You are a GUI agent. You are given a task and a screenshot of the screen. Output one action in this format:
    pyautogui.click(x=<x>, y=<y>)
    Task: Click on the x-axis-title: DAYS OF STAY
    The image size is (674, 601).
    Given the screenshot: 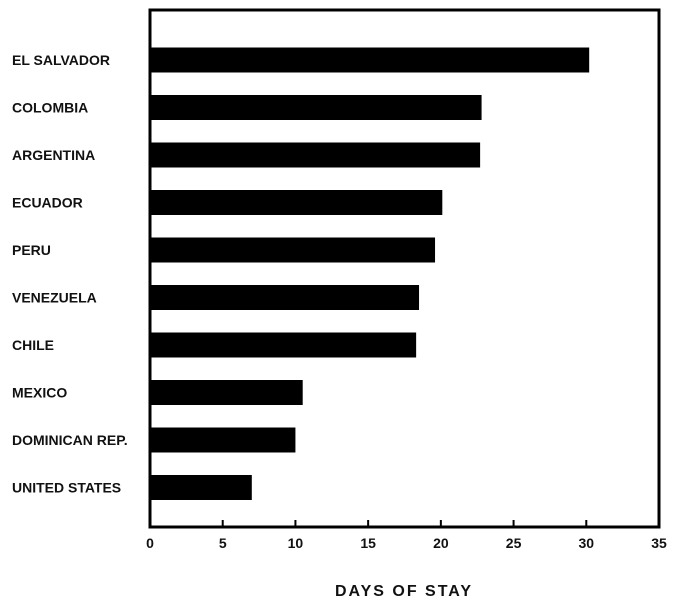 What is the action you would take?
    pyautogui.click(x=404, y=591)
    